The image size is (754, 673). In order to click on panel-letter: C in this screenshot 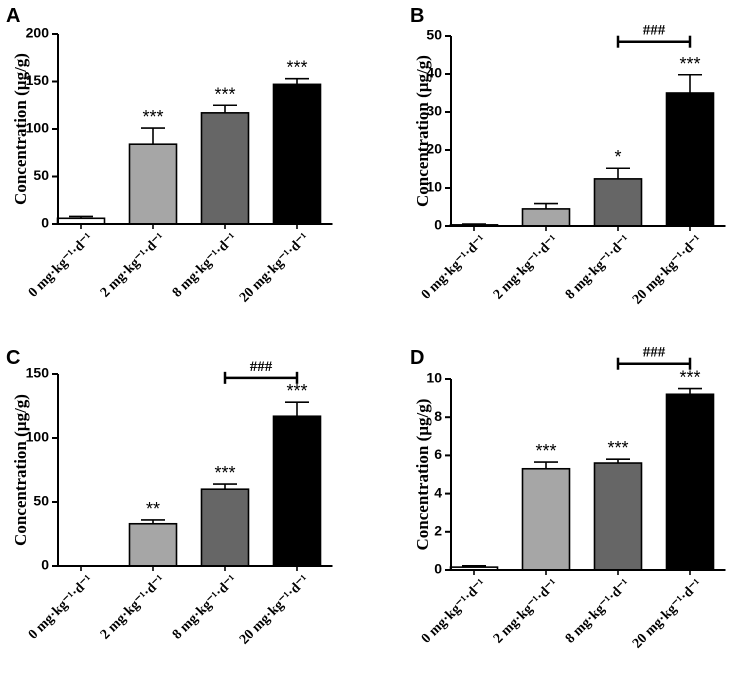, I will do `click(13, 358)`.